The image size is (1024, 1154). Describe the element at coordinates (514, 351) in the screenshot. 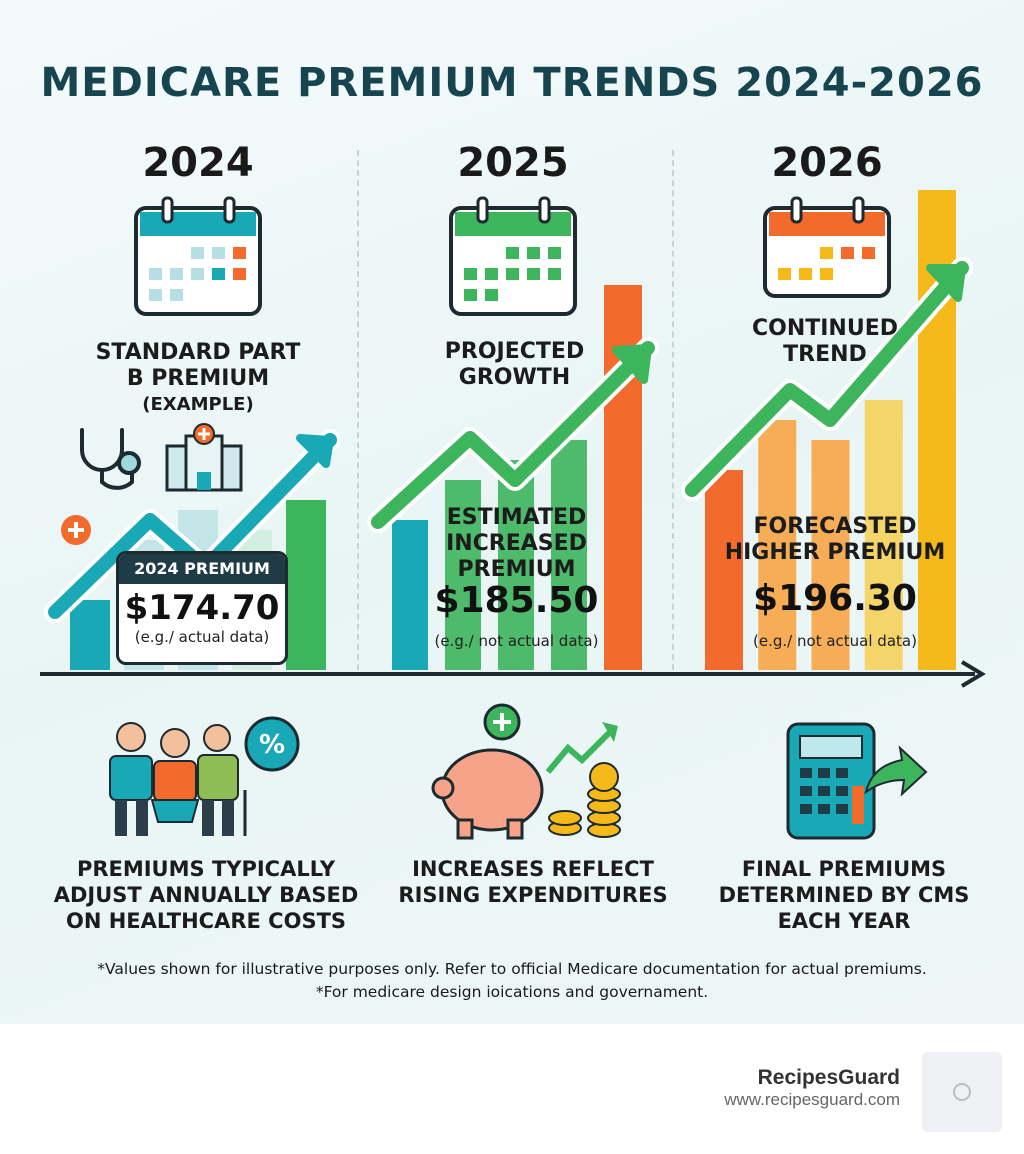

I see `caption-line: PROJECTED` at that location.